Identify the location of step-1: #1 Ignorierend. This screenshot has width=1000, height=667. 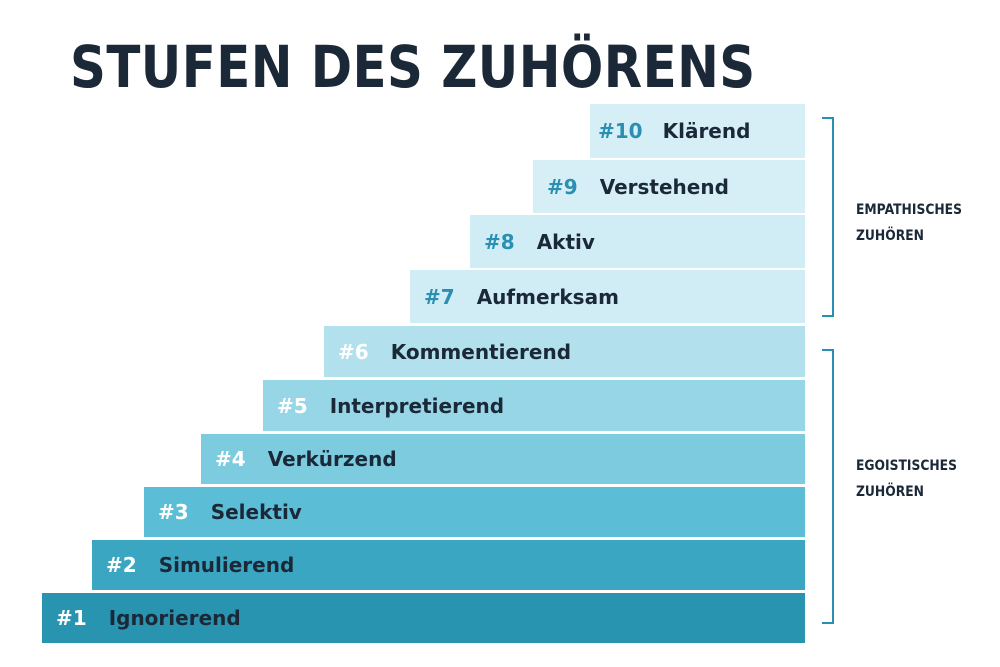
(423, 619).